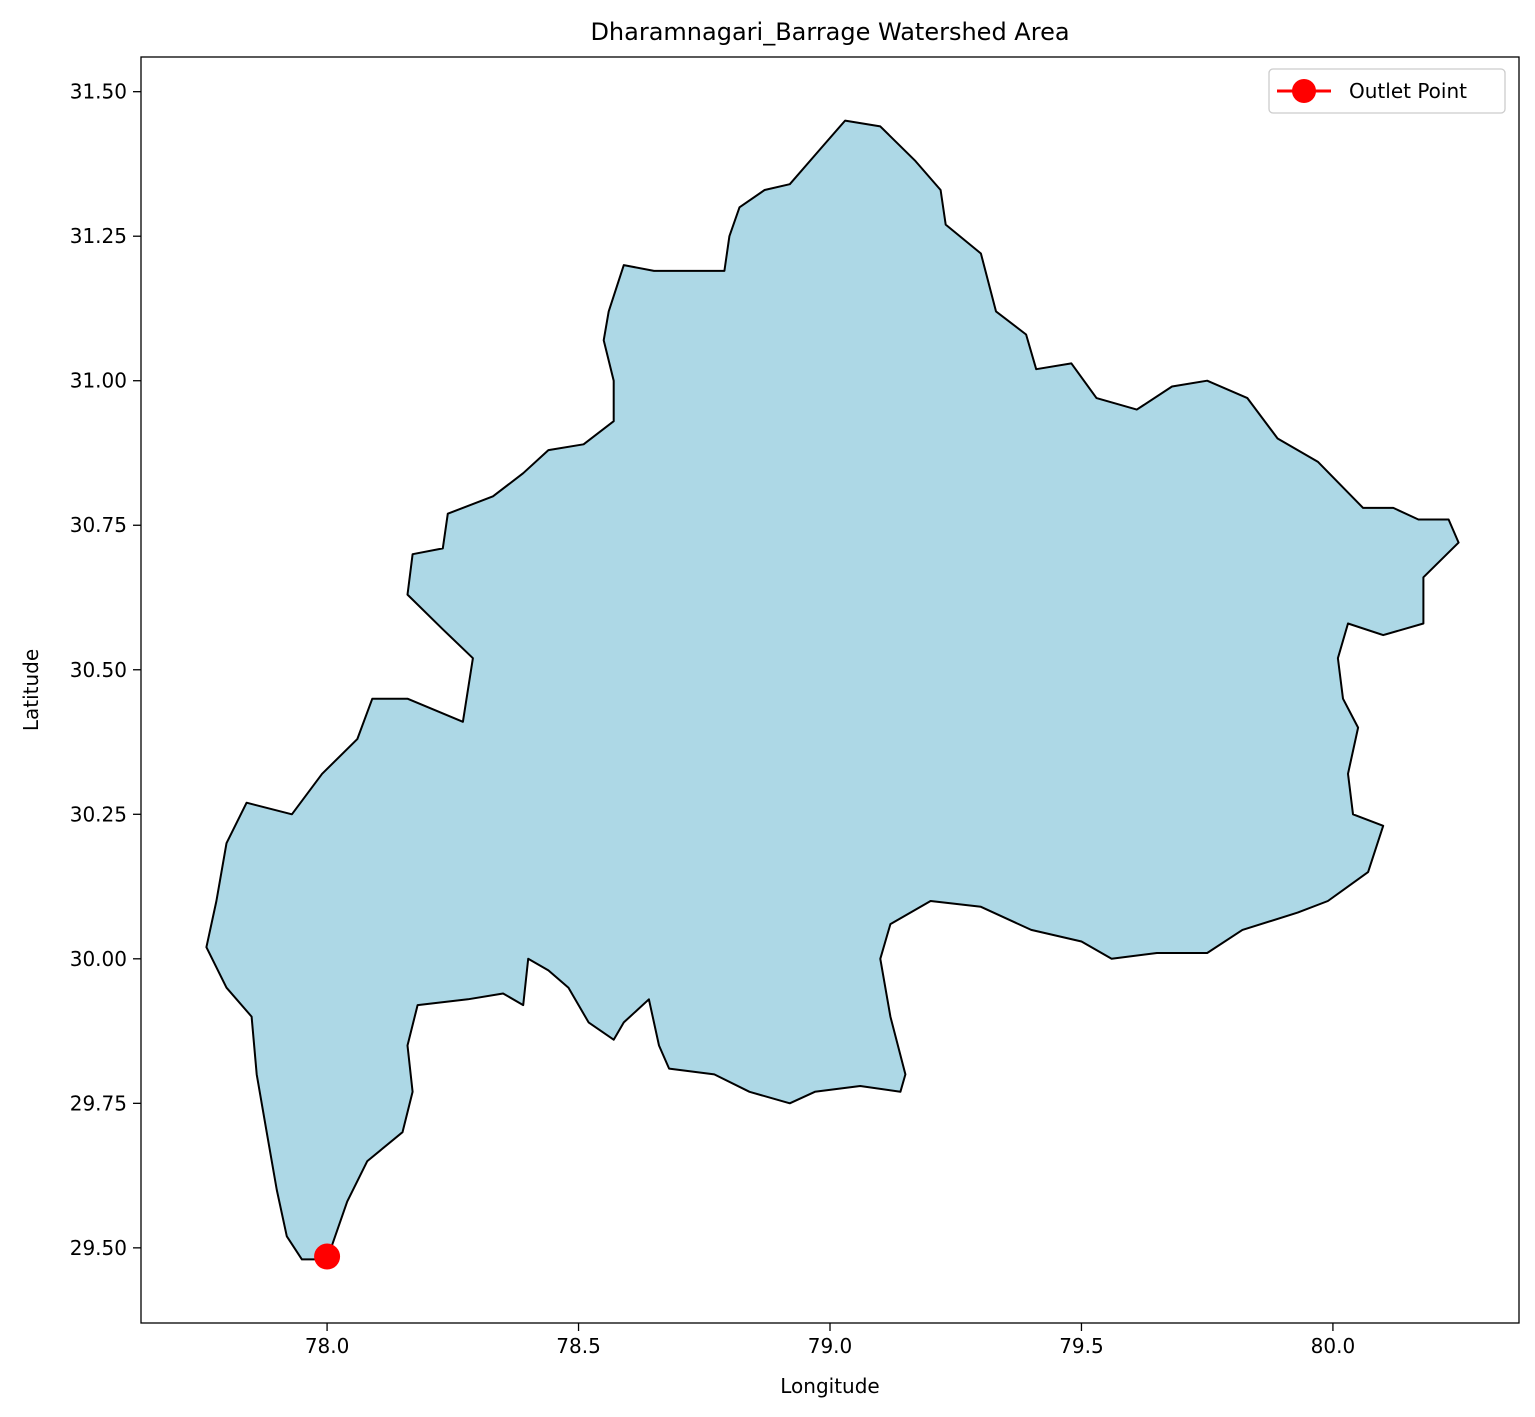  I want to click on y-tick-label: 30.50, so click(98, 670).